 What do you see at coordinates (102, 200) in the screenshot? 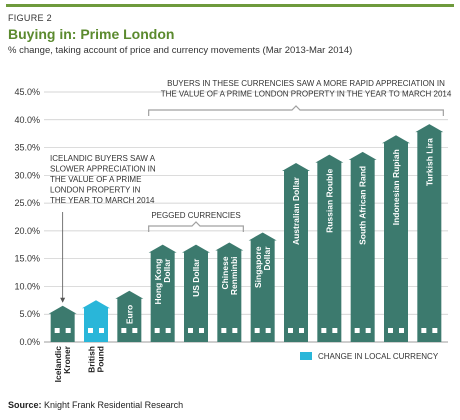
I see `annotation-icelandic: THE YEAR TO MARCH 2014` at bounding box center [102, 200].